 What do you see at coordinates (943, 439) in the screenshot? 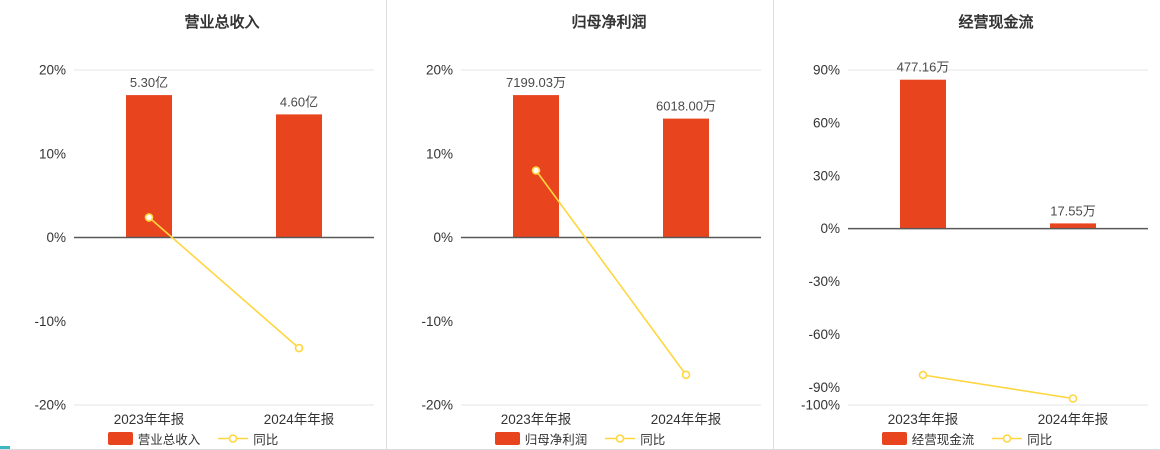
I see `legend-label: 经营现金流` at bounding box center [943, 439].